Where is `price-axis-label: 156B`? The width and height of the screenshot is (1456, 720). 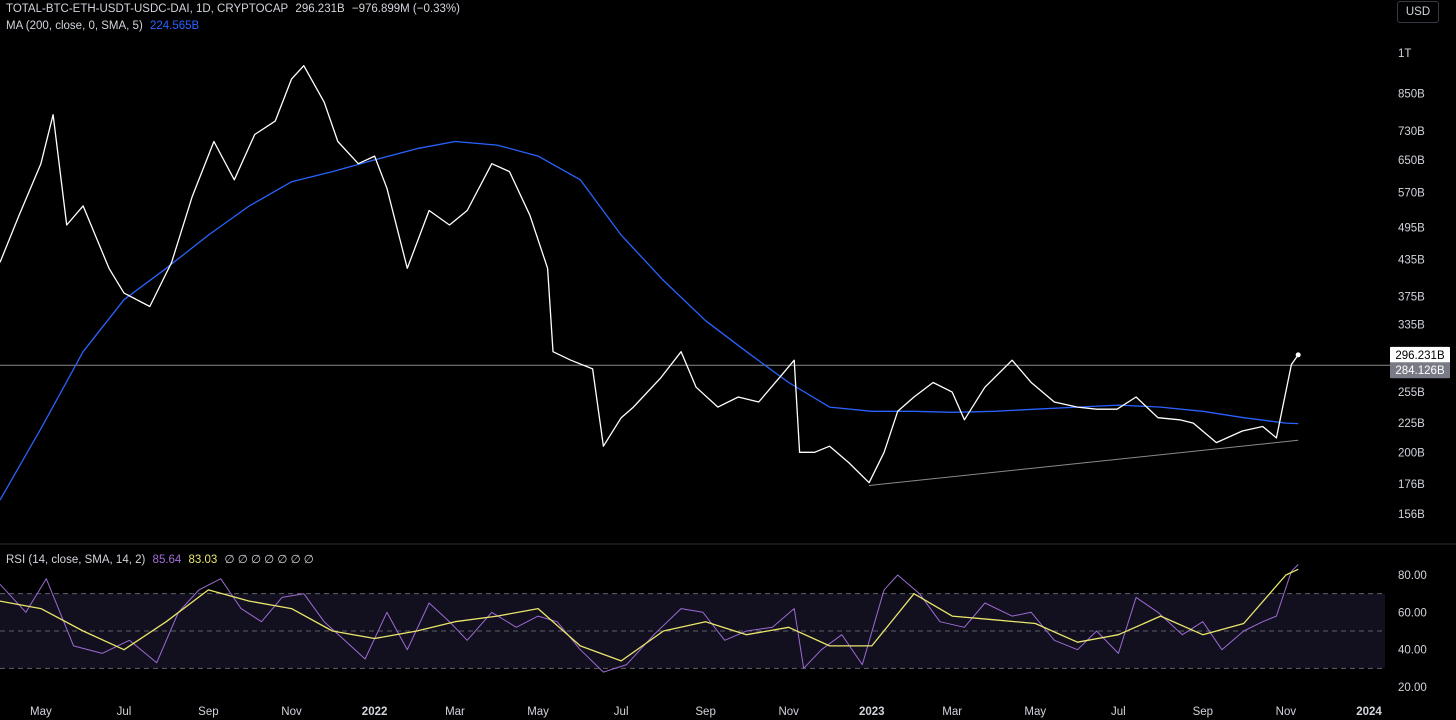 price-axis-label: 156B is located at coordinates (1411, 515).